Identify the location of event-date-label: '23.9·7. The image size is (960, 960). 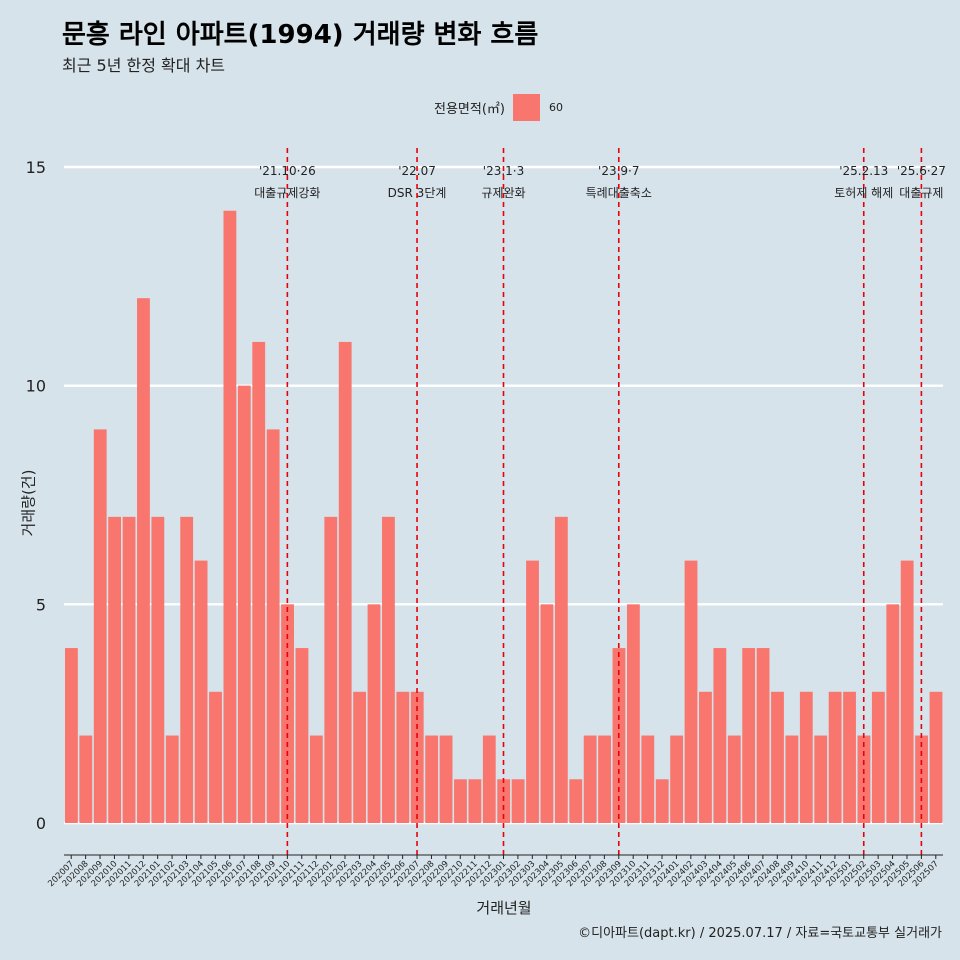
(618, 171).